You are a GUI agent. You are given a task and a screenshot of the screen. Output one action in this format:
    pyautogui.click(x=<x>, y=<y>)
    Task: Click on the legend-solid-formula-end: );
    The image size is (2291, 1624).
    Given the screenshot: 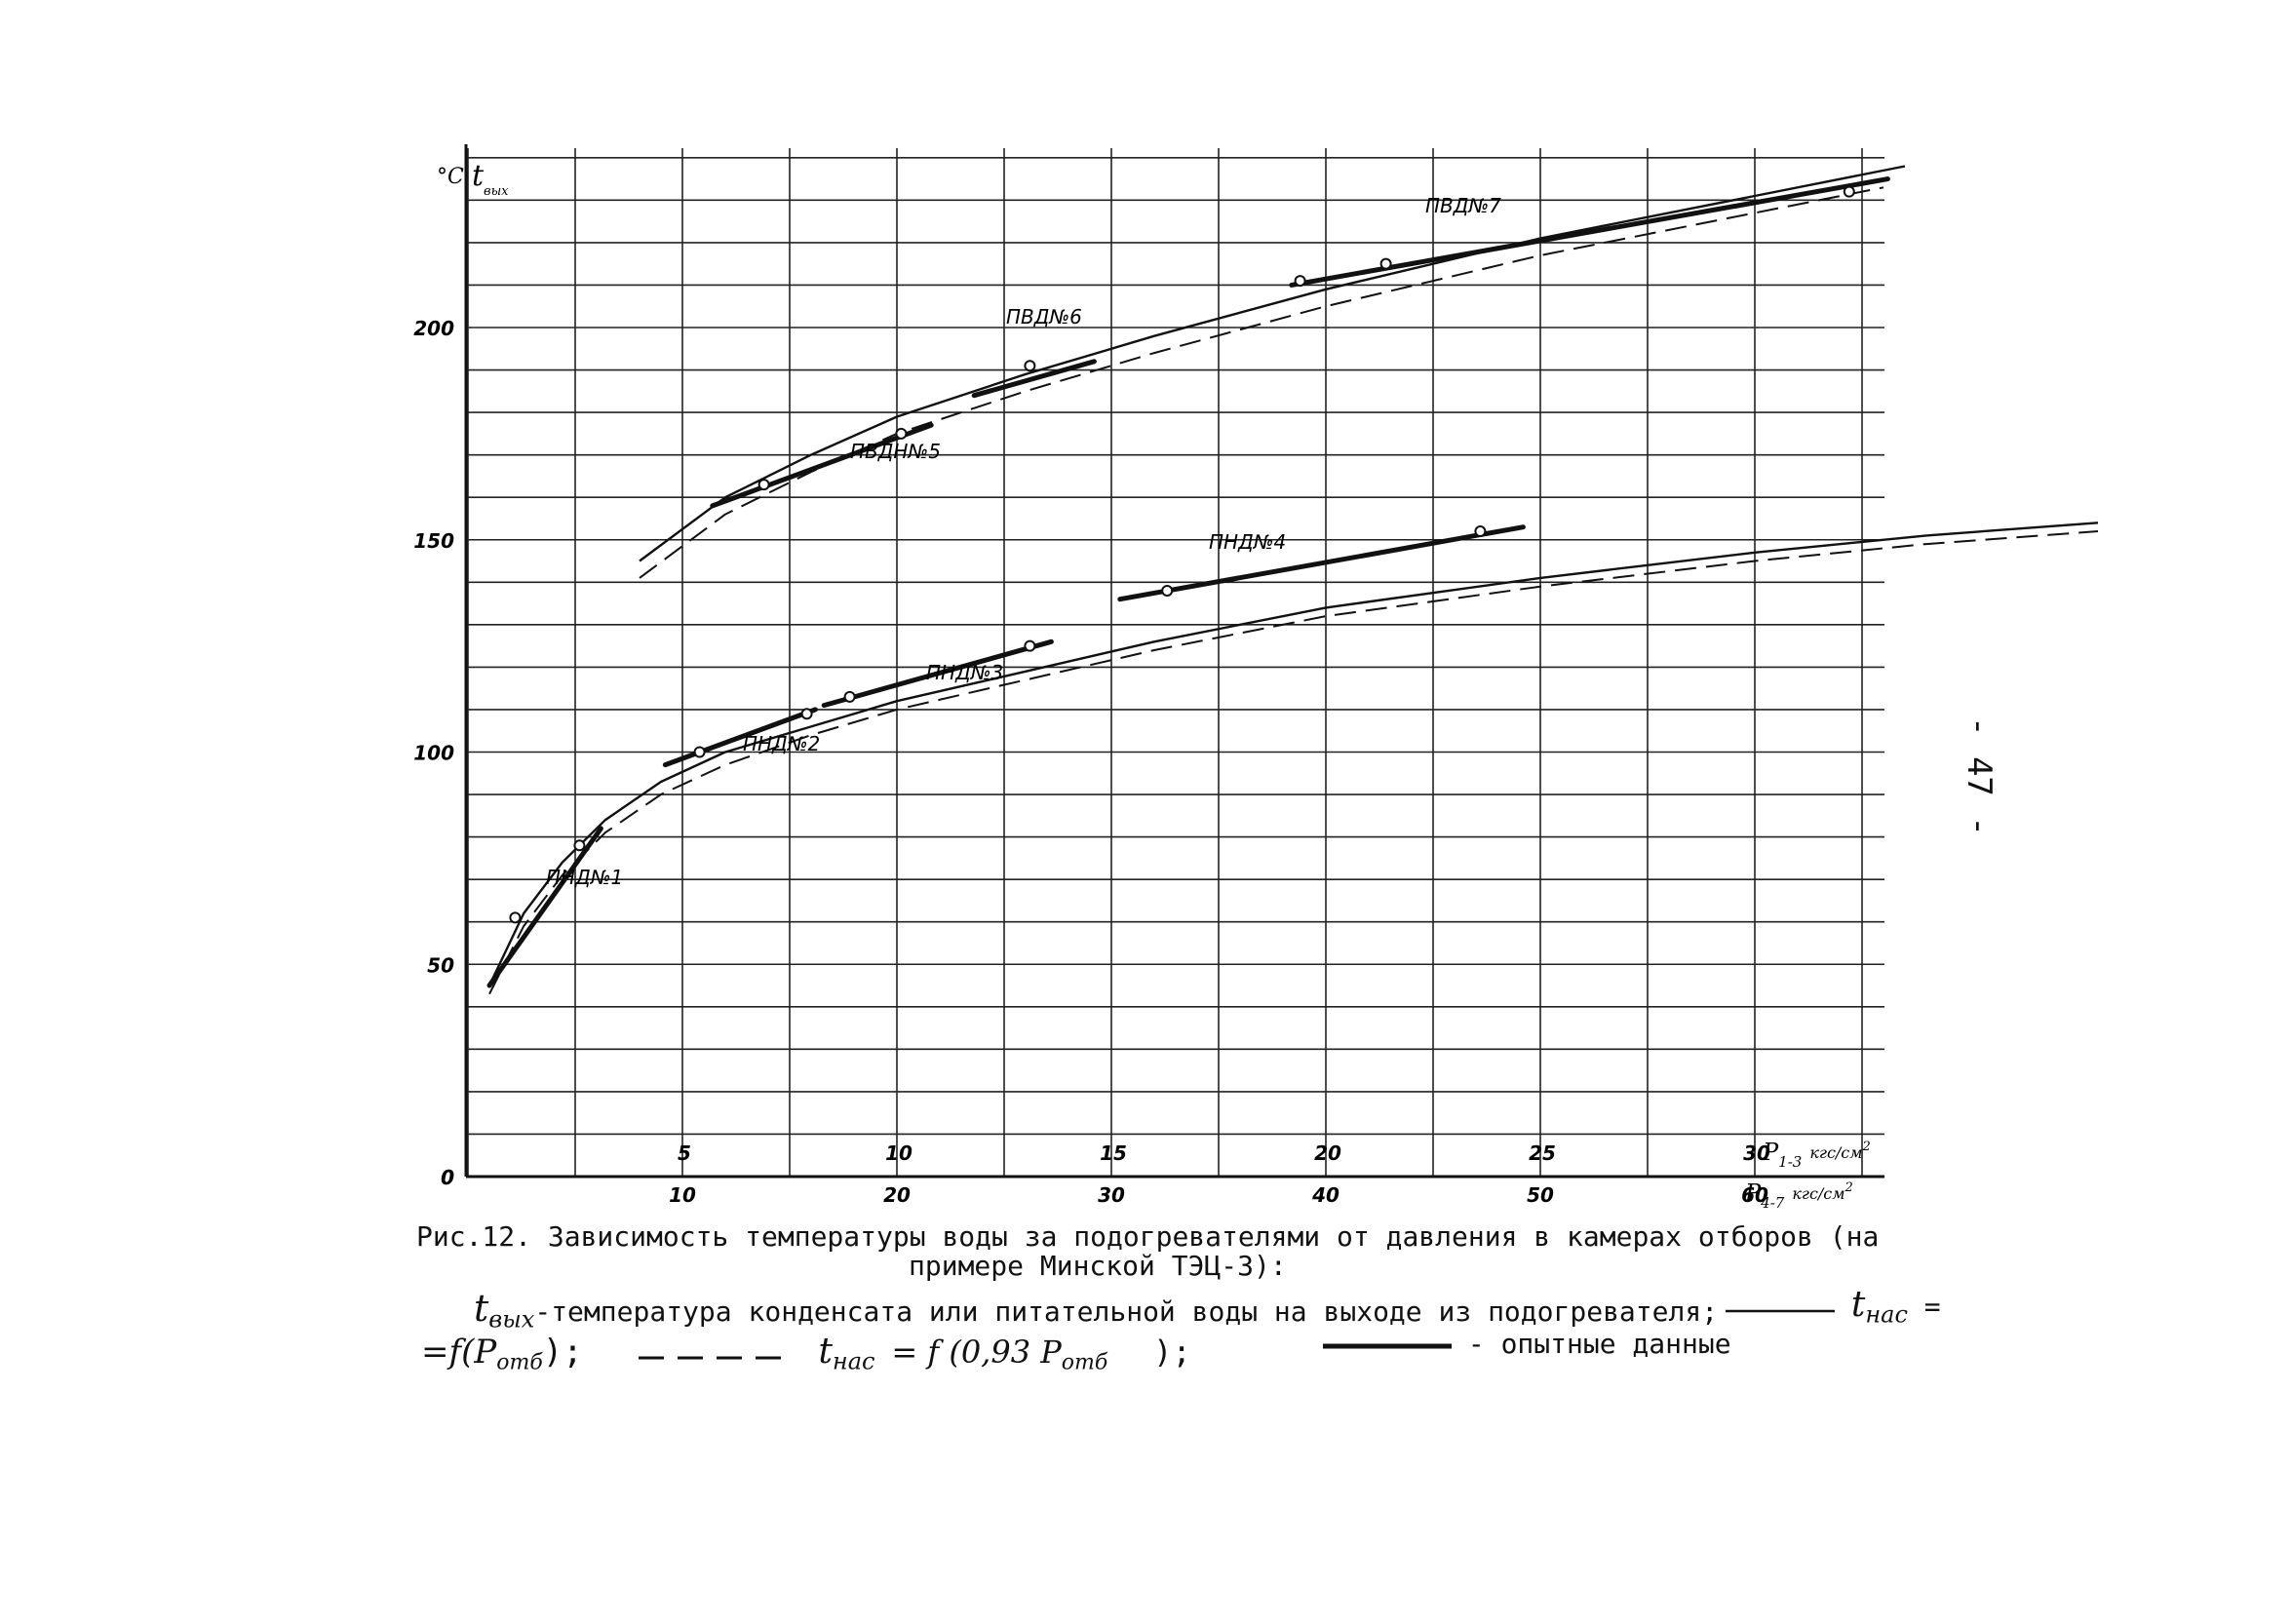 What is the action you would take?
    pyautogui.click(x=563, y=1353)
    